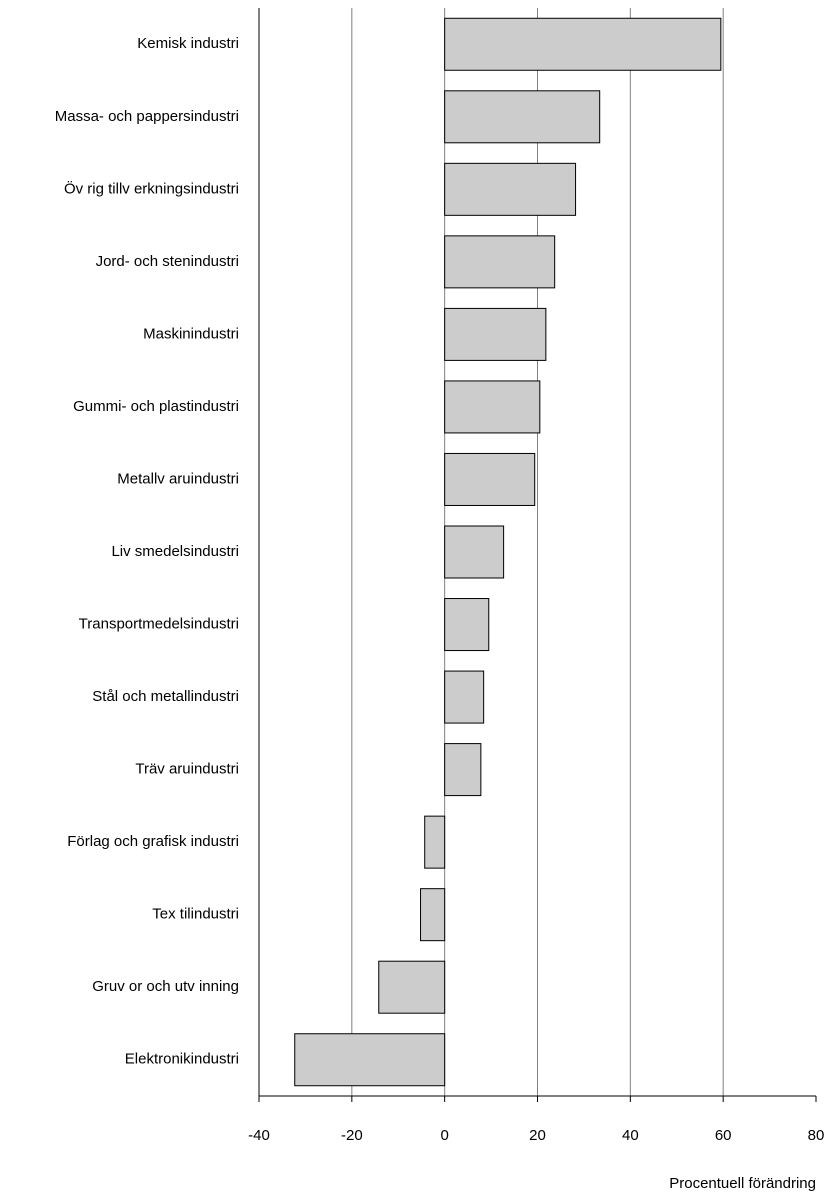  Describe the element at coordinates (165, 696) in the screenshot. I see `y-tick-label: Stål och metallindustri` at that location.